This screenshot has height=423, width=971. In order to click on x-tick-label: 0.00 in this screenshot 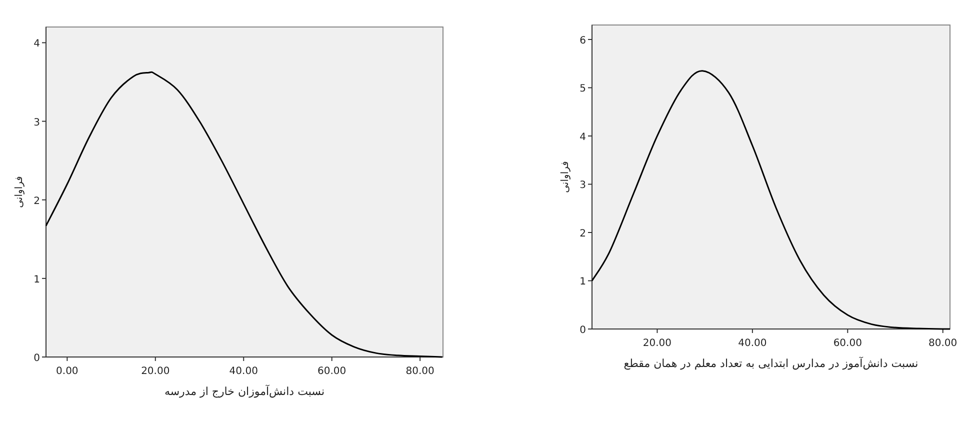, I will do `click(67, 371)`.